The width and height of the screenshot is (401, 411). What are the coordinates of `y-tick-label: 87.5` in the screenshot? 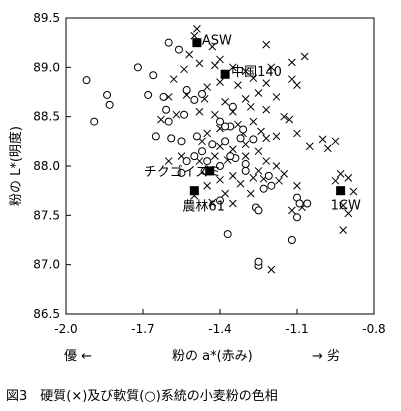 It's located at (46, 215).